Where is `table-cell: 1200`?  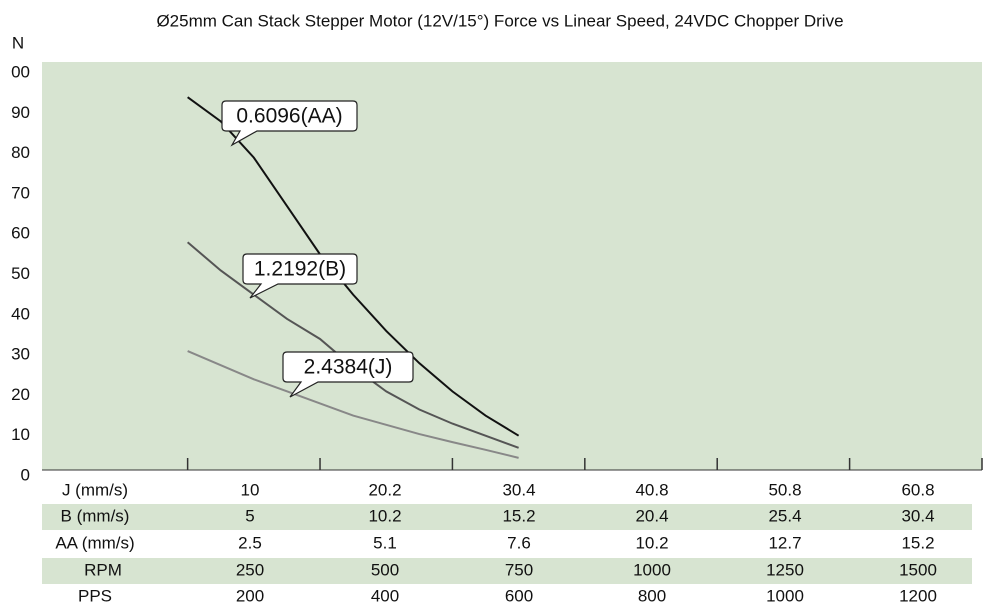
table-cell: 1200 is located at coordinates (918, 595).